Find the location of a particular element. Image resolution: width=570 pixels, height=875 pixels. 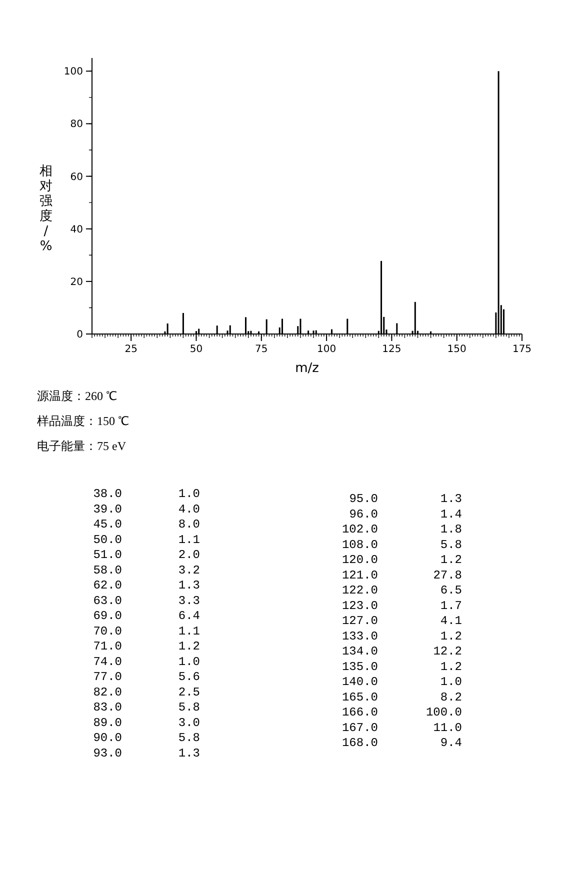

text: 63.0 is located at coordinates (107, 601).